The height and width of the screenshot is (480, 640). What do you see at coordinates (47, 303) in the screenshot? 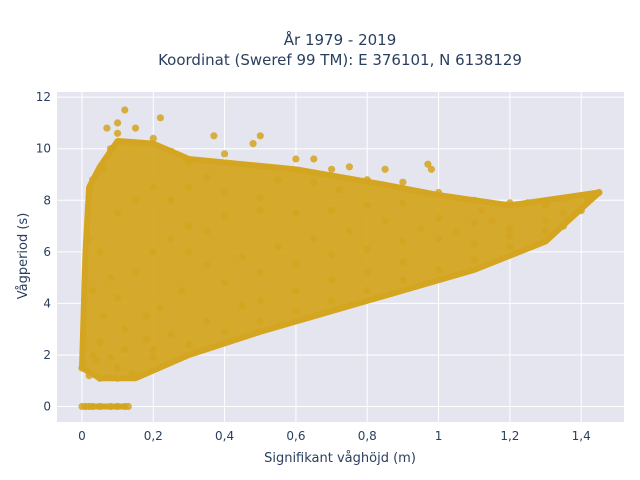
I see `y-tick-label: 4` at bounding box center [47, 303].